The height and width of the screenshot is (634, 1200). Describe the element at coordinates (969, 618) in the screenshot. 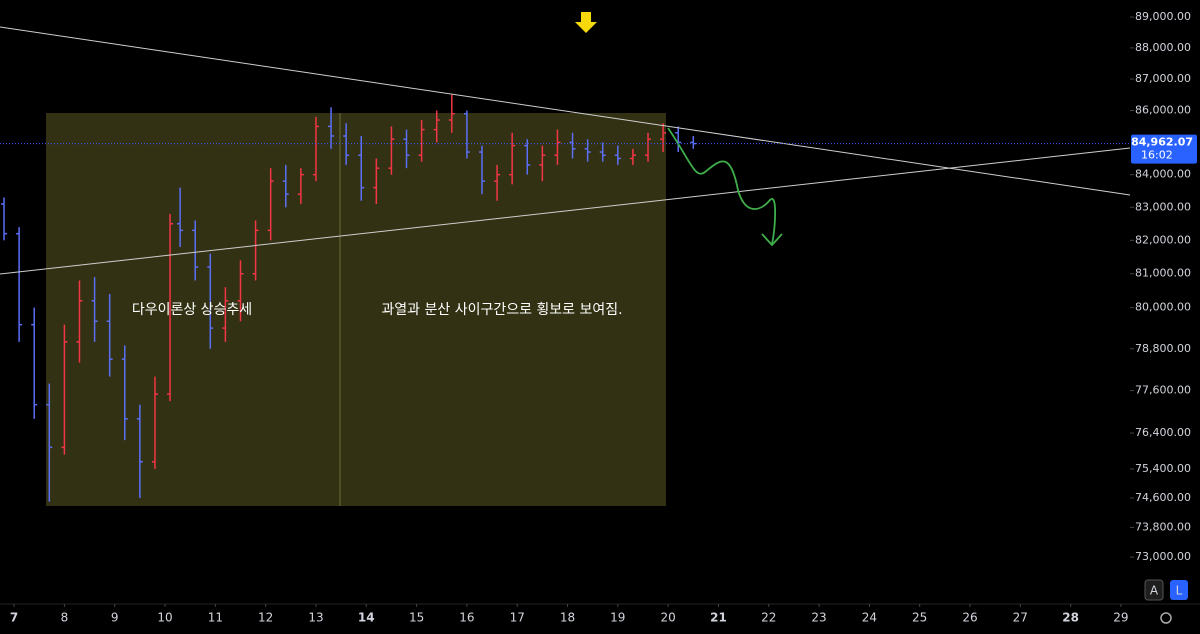

I see `x-tick-label: 26` at that location.